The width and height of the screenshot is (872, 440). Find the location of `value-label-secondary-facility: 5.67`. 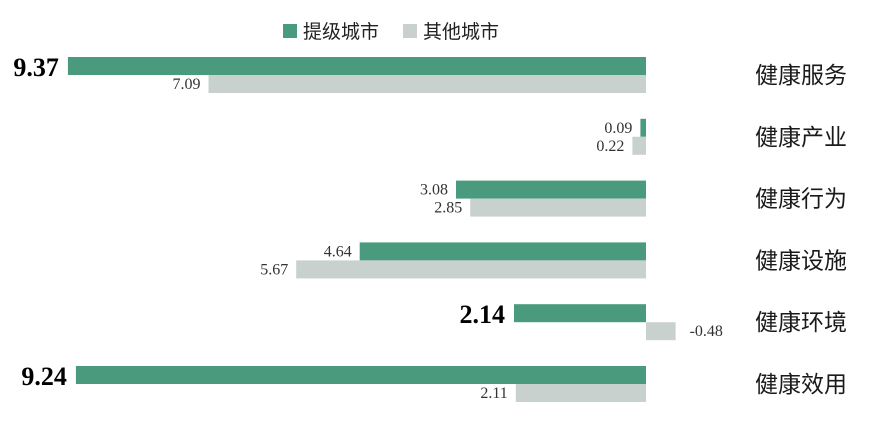

value-label-secondary-facility: 5.67 is located at coordinates (274, 269).